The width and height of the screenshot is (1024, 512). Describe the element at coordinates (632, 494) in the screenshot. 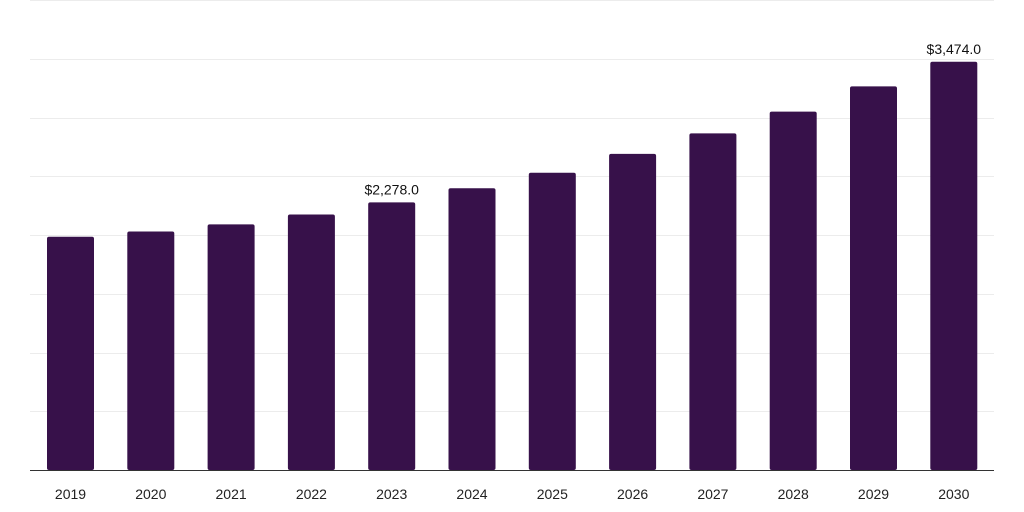

I see `x-tick-label: 2026` at that location.